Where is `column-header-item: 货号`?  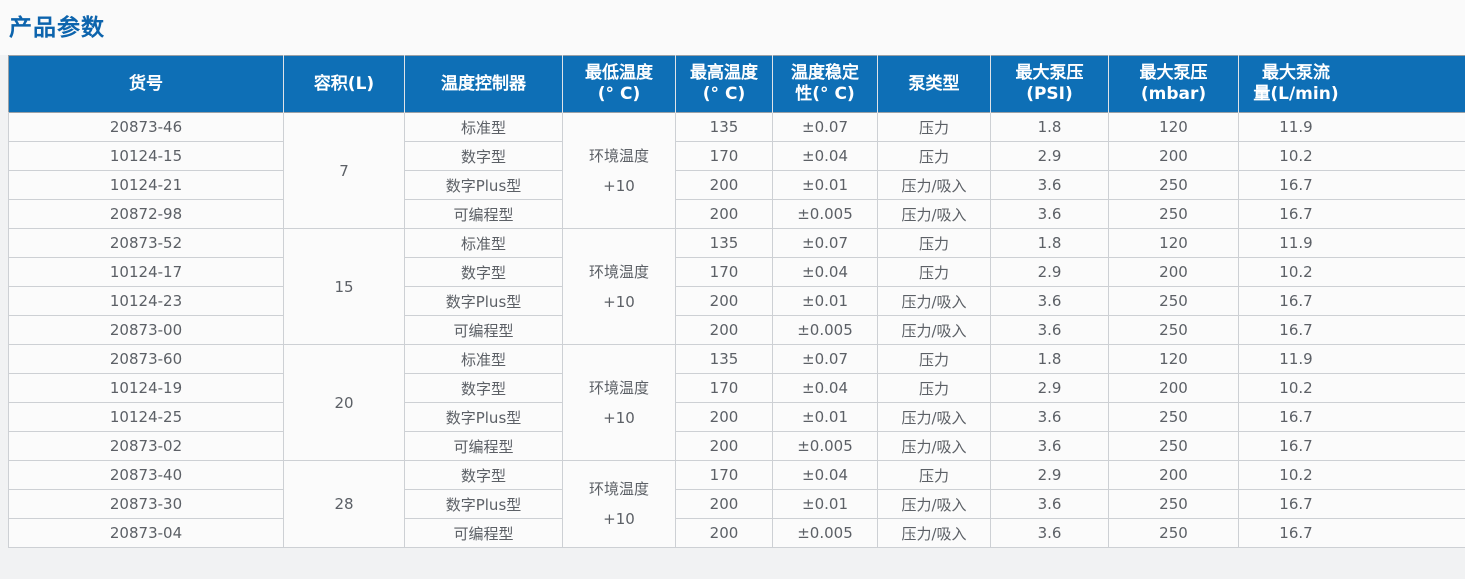
column-header-item: 货号 is located at coordinates (146, 84).